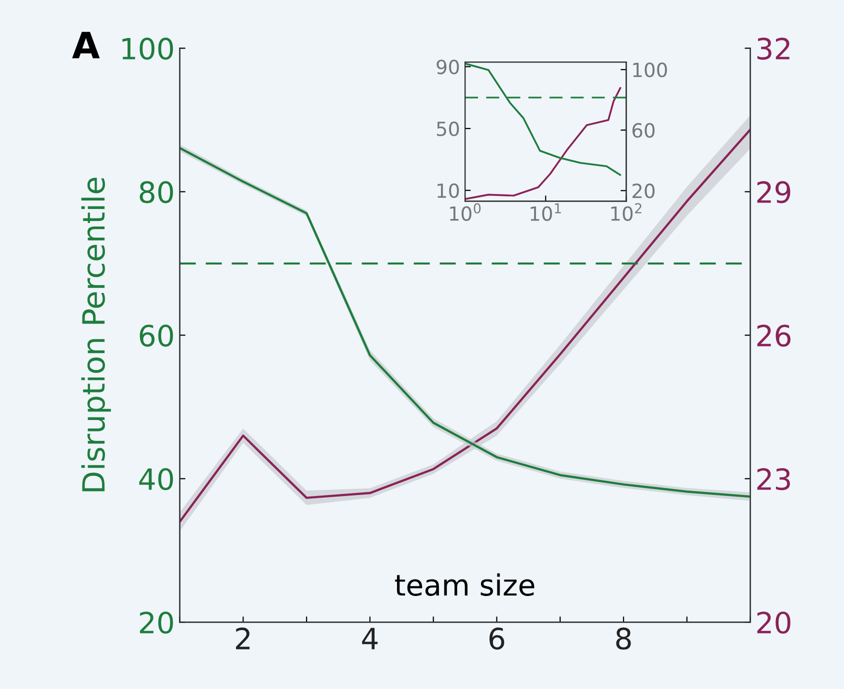 This screenshot has width=844, height=689. I want to click on x-tick-label: 10$^{2}$, so click(626, 212).